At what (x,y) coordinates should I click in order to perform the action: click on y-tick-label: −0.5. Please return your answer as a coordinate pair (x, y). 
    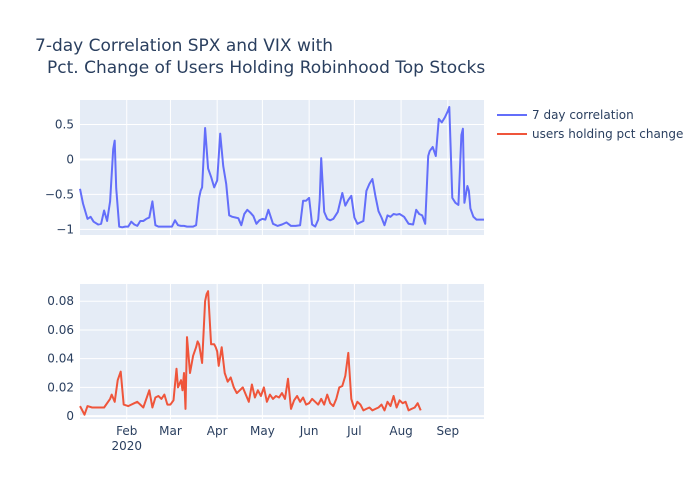
    Looking at the image, I should click on (59, 194).